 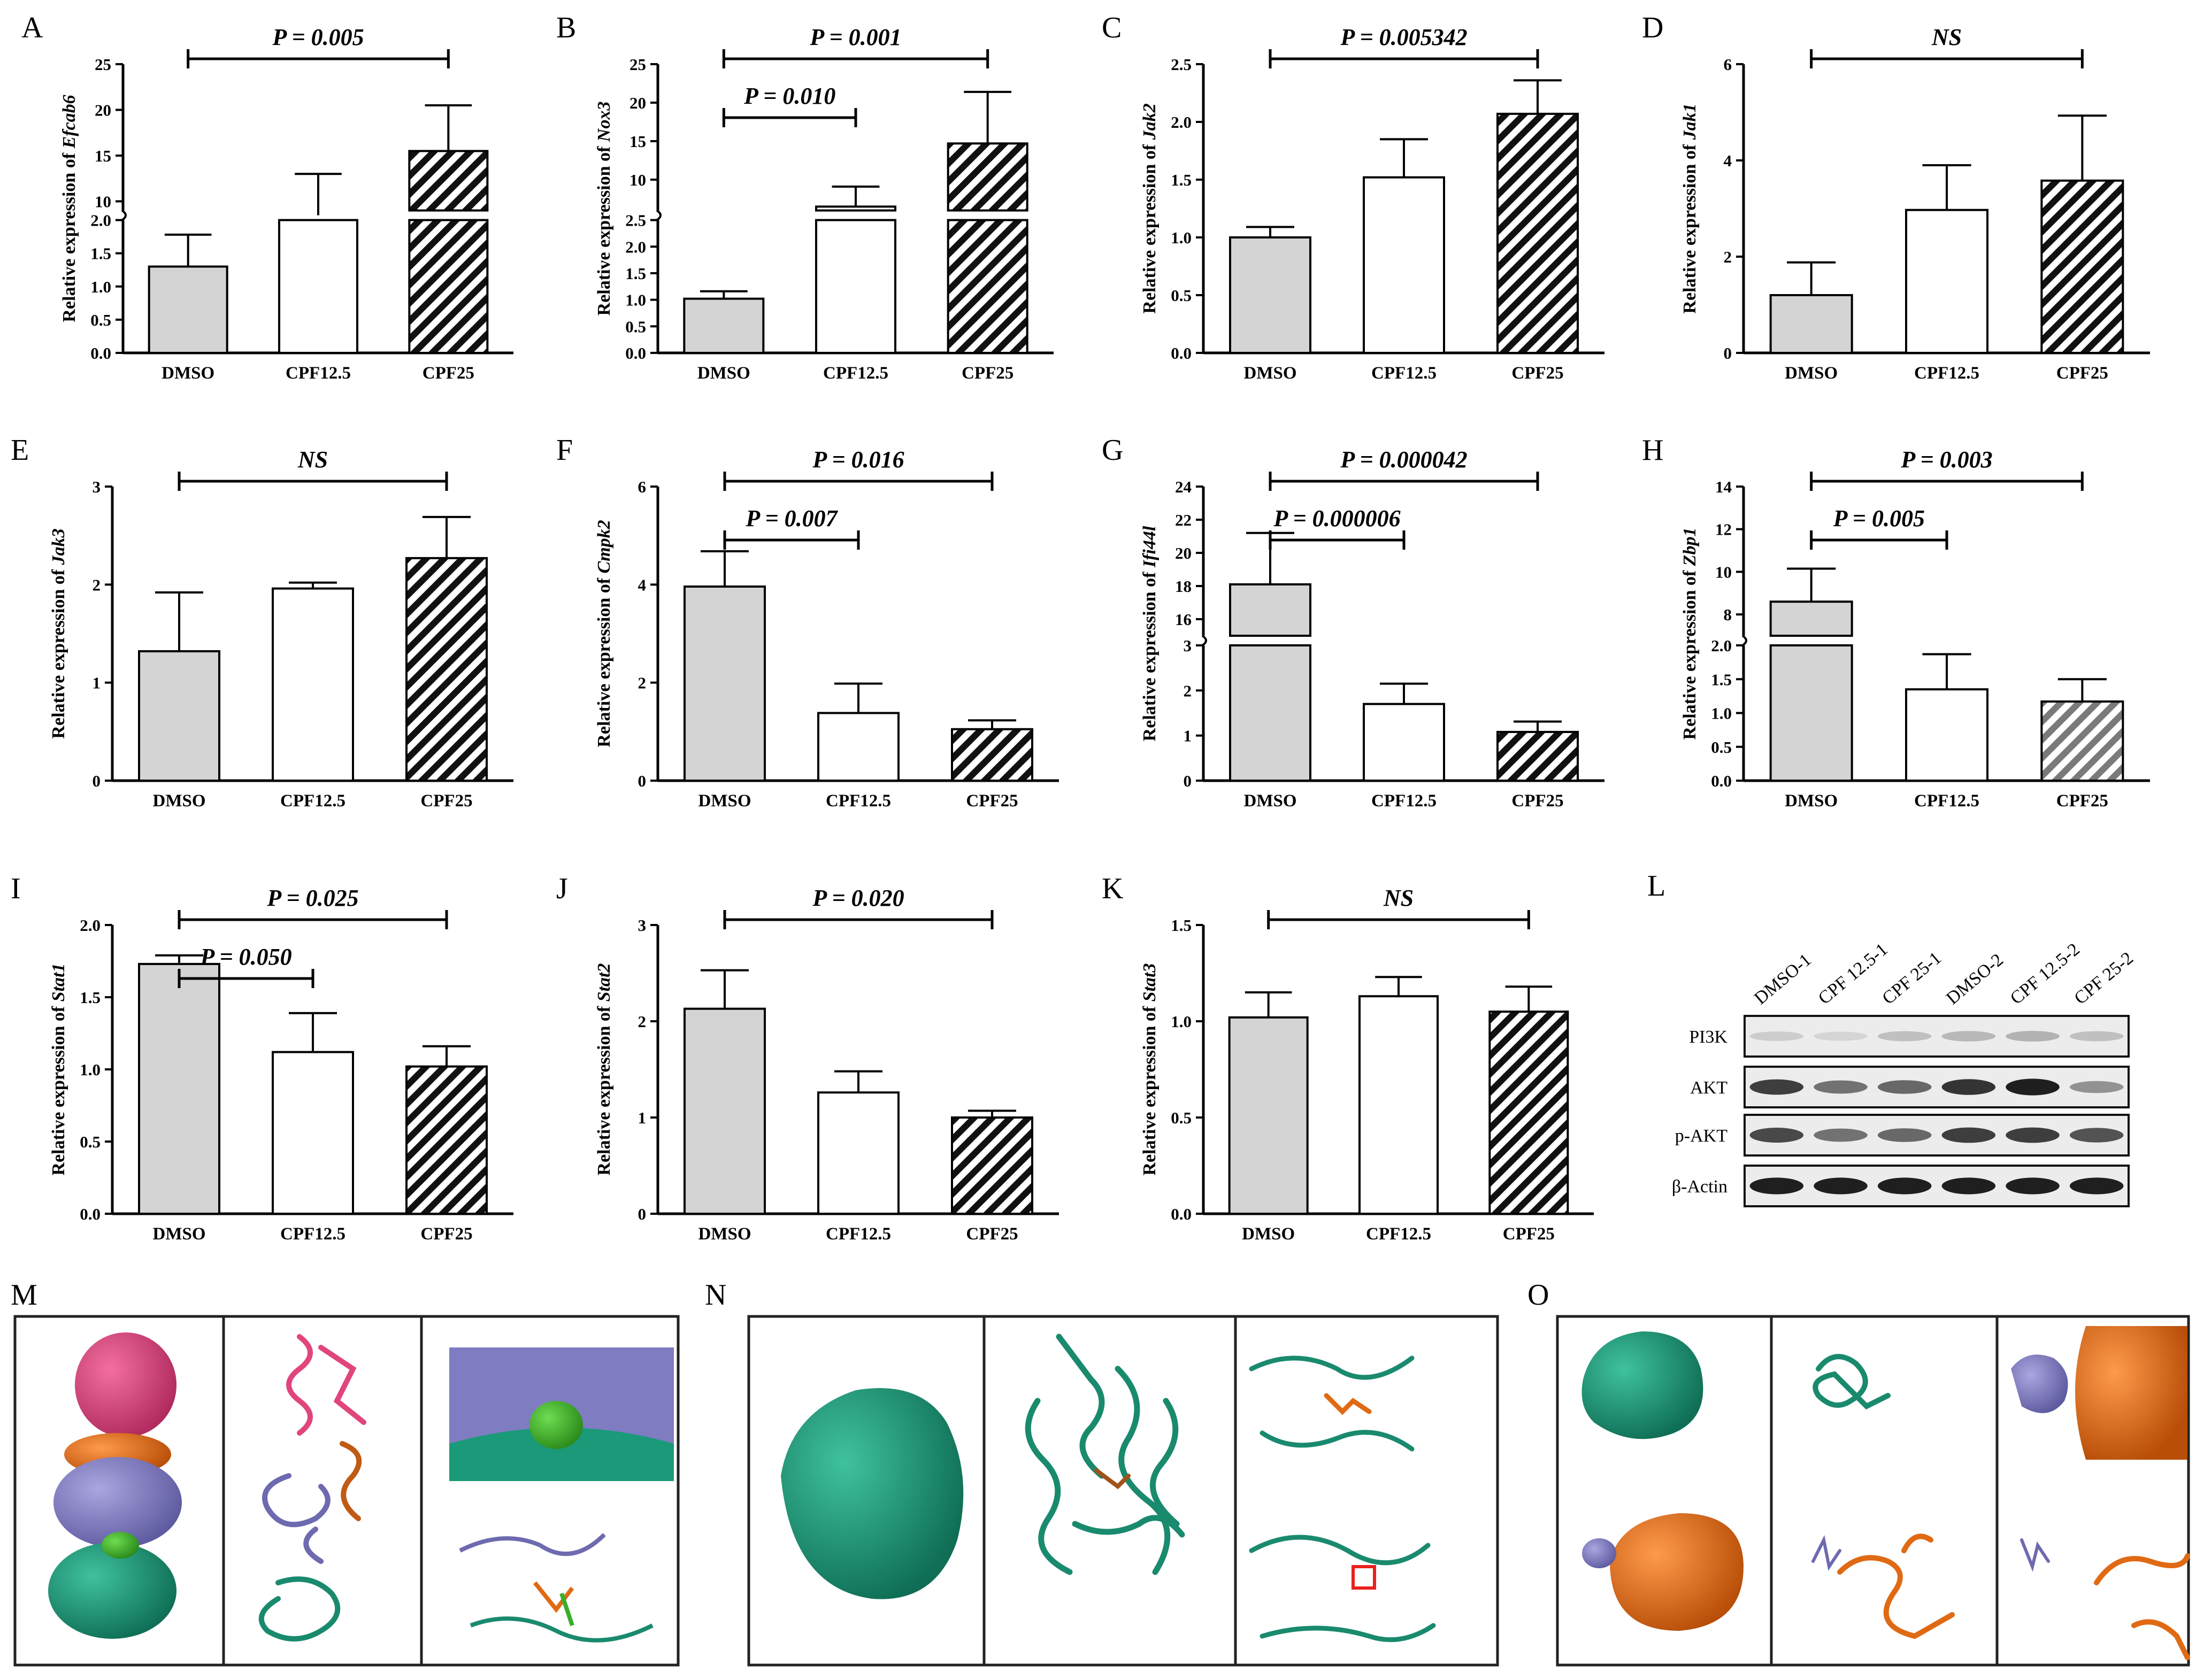 What do you see at coordinates (1337, 518) in the screenshot?
I see `significance-label: P = 0.000006` at bounding box center [1337, 518].